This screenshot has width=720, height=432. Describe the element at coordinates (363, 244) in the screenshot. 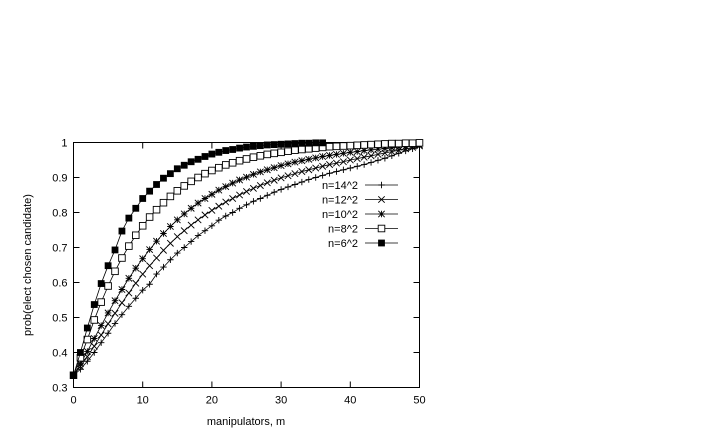

I see `legend-entry: n=6^2` at that location.